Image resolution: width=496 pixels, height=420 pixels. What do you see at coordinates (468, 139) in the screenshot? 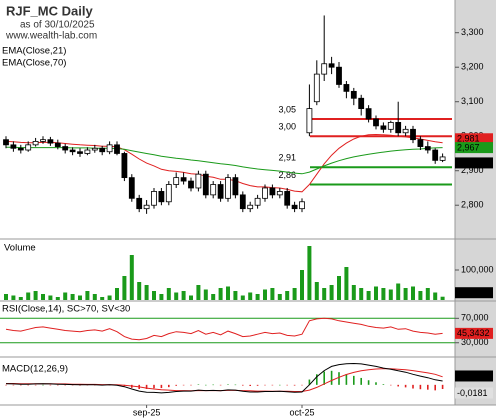
I see `last-value-label: 2,981` at bounding box center [468, 139].